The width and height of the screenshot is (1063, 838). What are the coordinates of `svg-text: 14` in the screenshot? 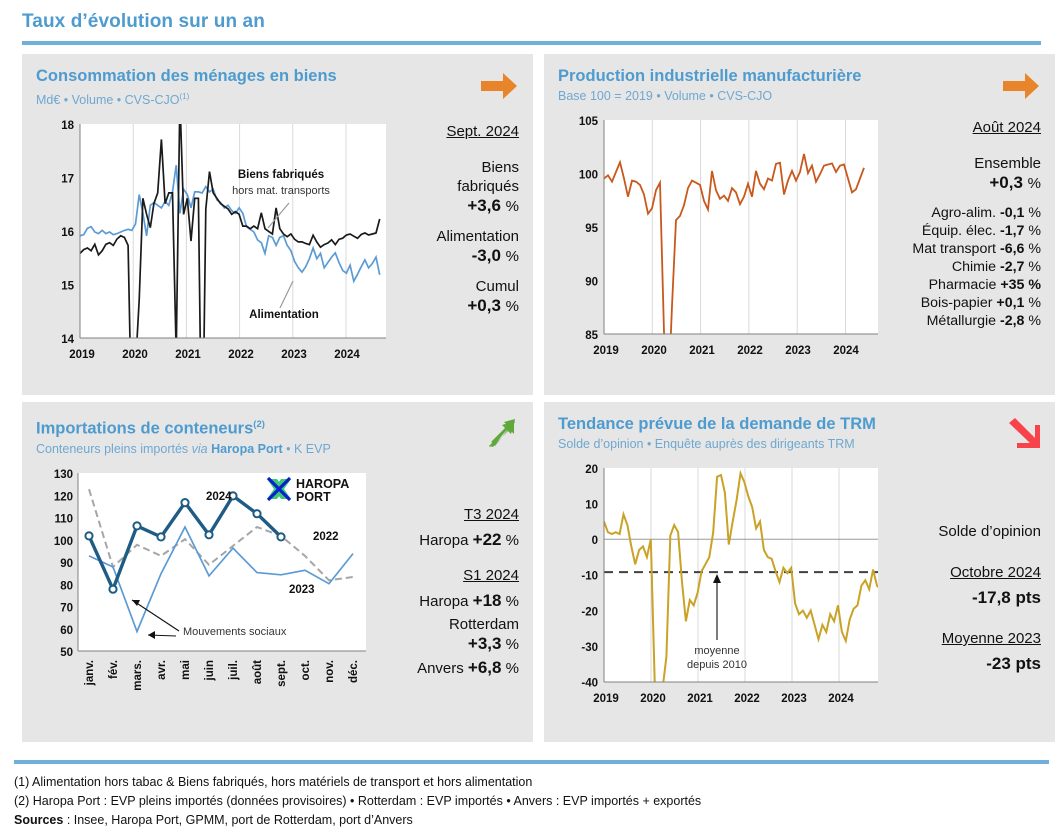 It's located at (67, 340).